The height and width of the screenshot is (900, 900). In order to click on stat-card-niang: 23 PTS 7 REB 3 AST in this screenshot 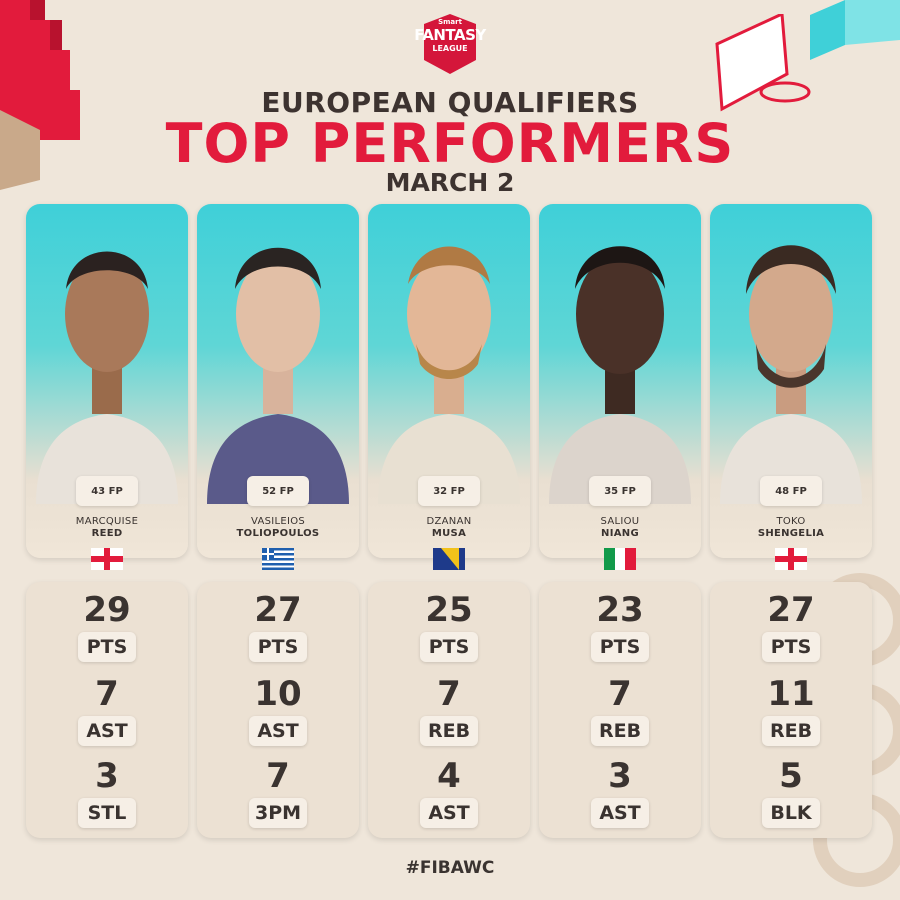, I will do `click(620, 710)`.